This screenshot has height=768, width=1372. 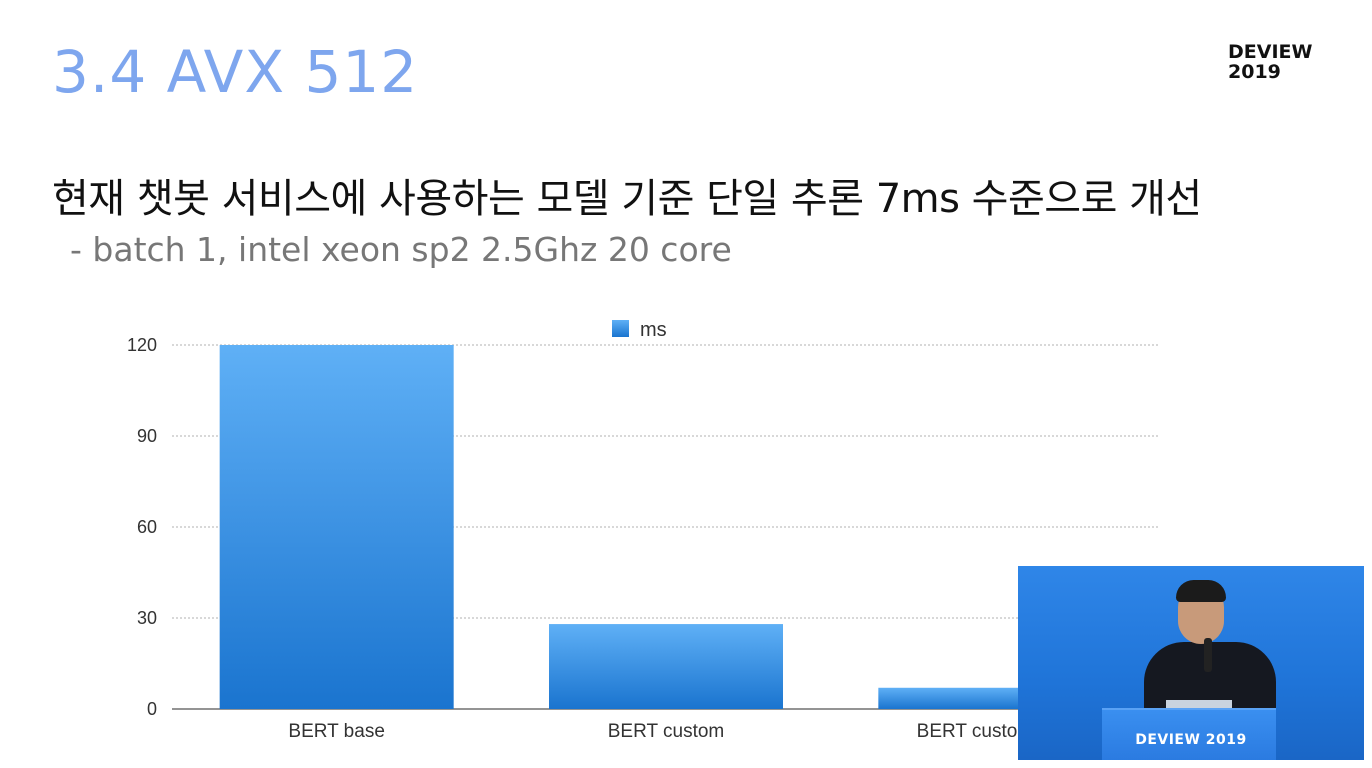 What do you see at coordinates (1191, 663) in the screenshot?
I see `speaker-video: DEVIEW 2019` at bounding box center [1191, 663].